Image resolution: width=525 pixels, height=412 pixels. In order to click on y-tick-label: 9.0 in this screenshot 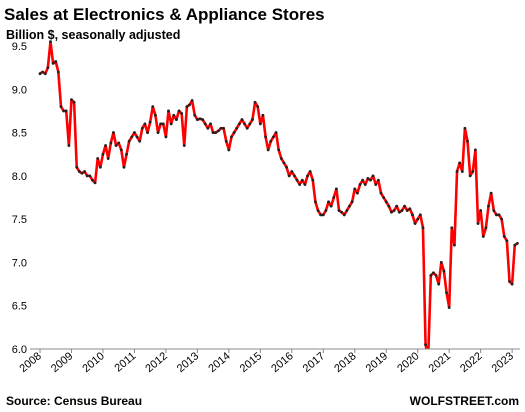, I will do `click(19, 90)`.